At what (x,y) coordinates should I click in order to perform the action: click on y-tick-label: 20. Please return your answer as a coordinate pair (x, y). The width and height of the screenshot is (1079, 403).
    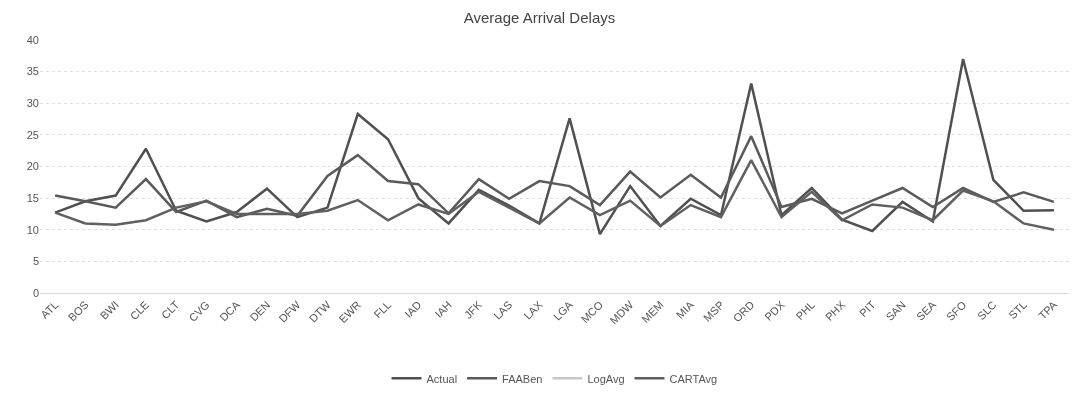
    Looking at the image, I should click on (32, 166).